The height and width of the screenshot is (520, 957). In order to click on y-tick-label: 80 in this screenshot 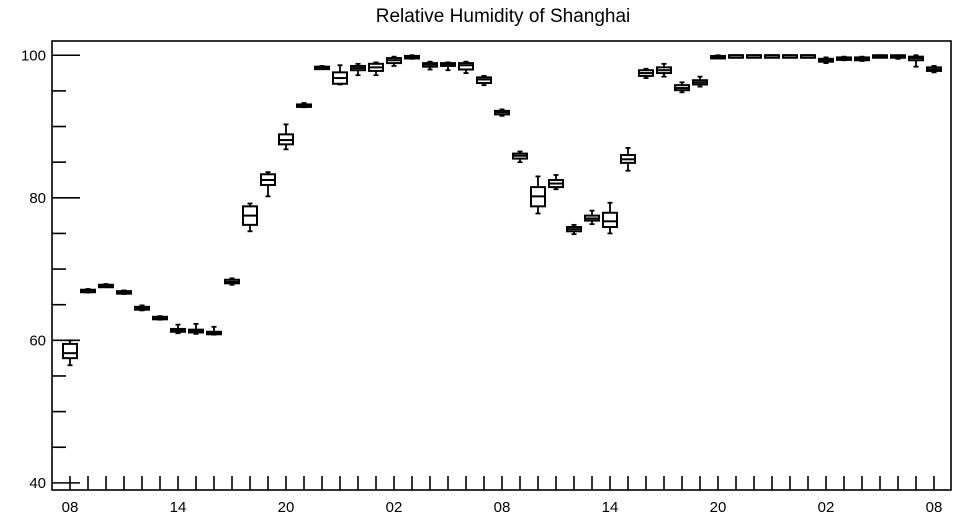, I will do `click(37, 198)`.